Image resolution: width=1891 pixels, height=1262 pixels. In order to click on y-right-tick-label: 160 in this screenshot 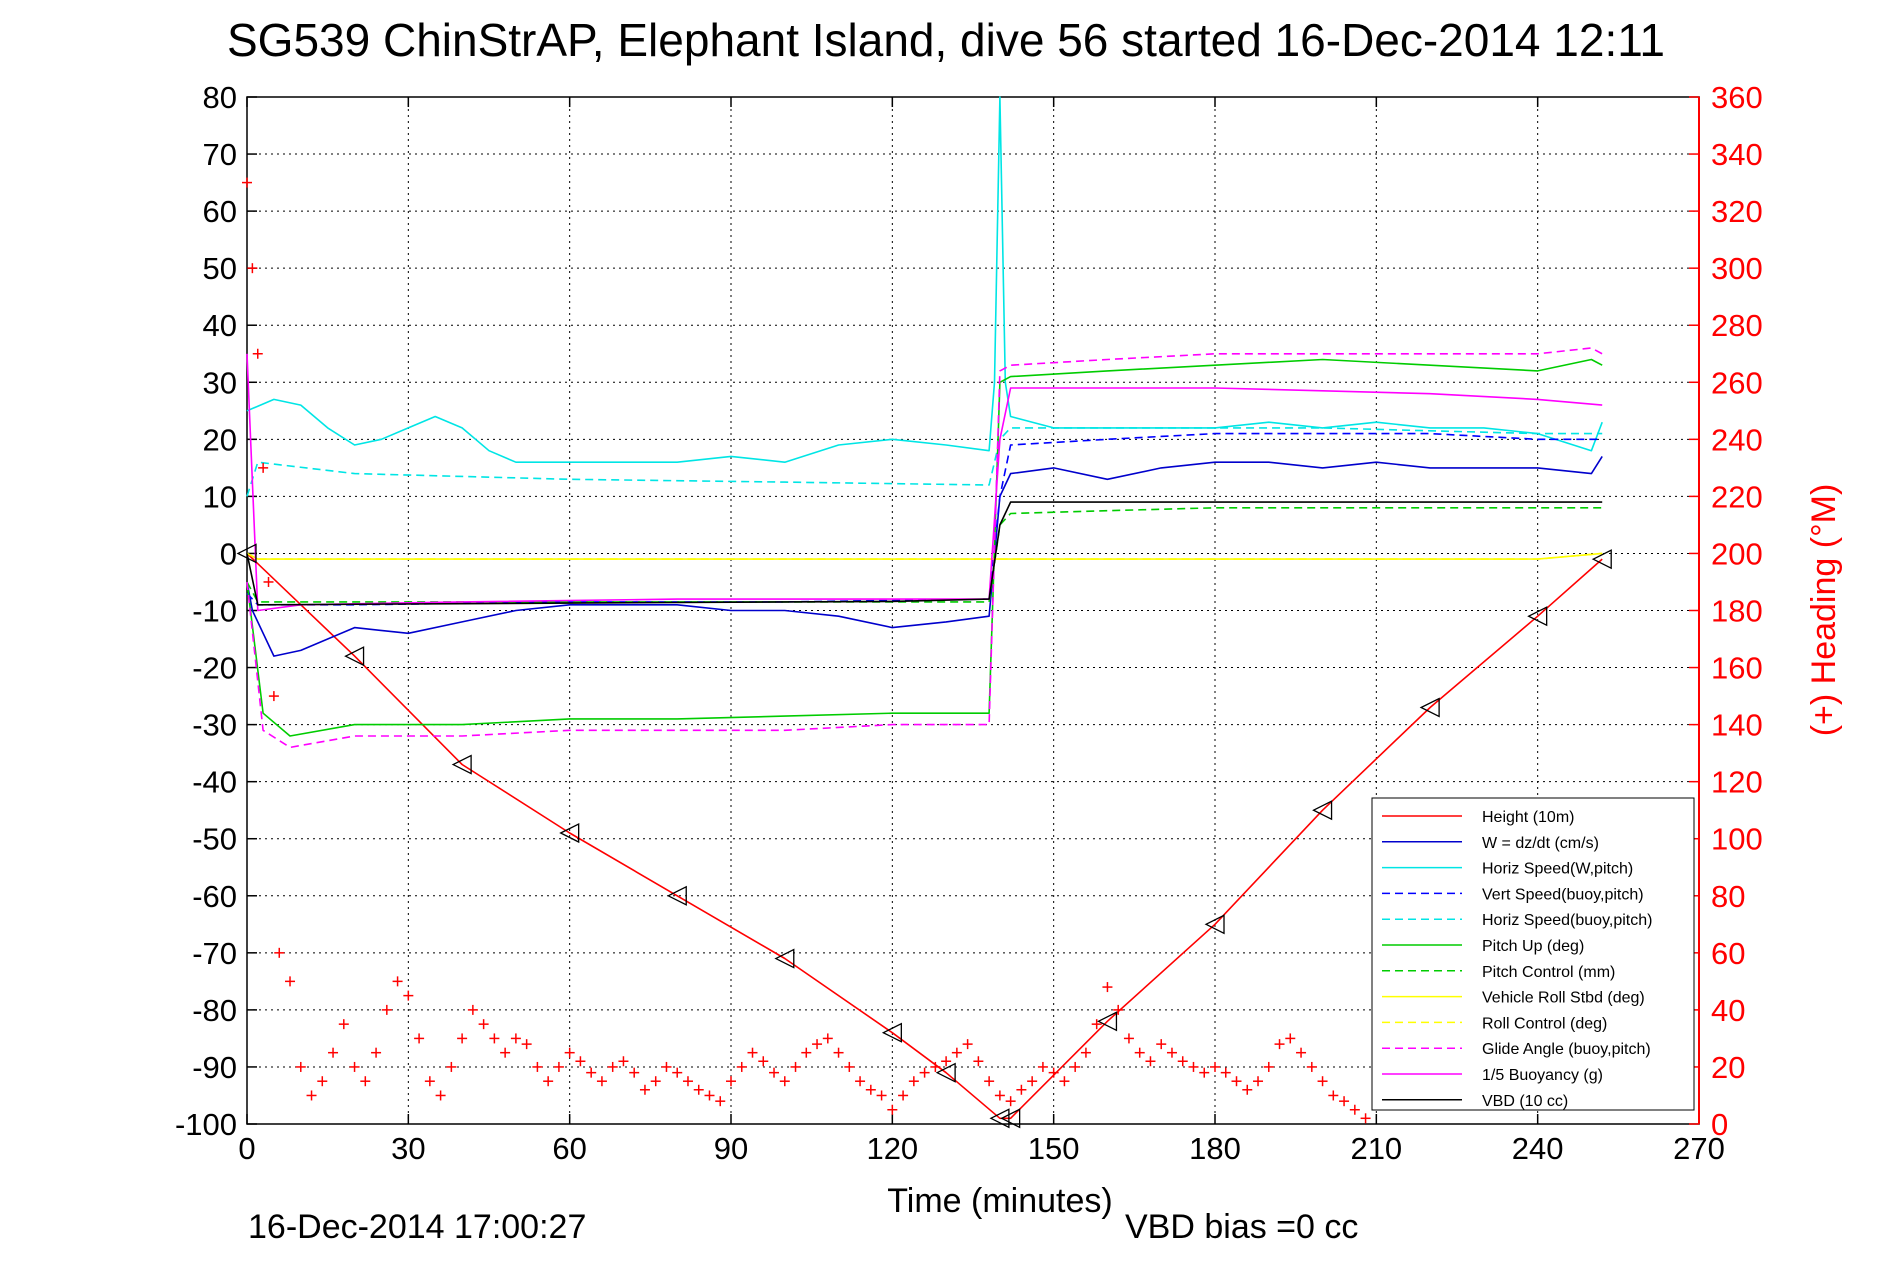, I will do `click(1737, 668)`.